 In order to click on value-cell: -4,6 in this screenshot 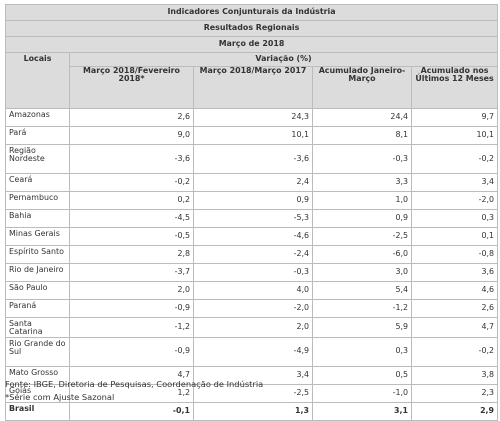, I will do `click(253, 236)`.